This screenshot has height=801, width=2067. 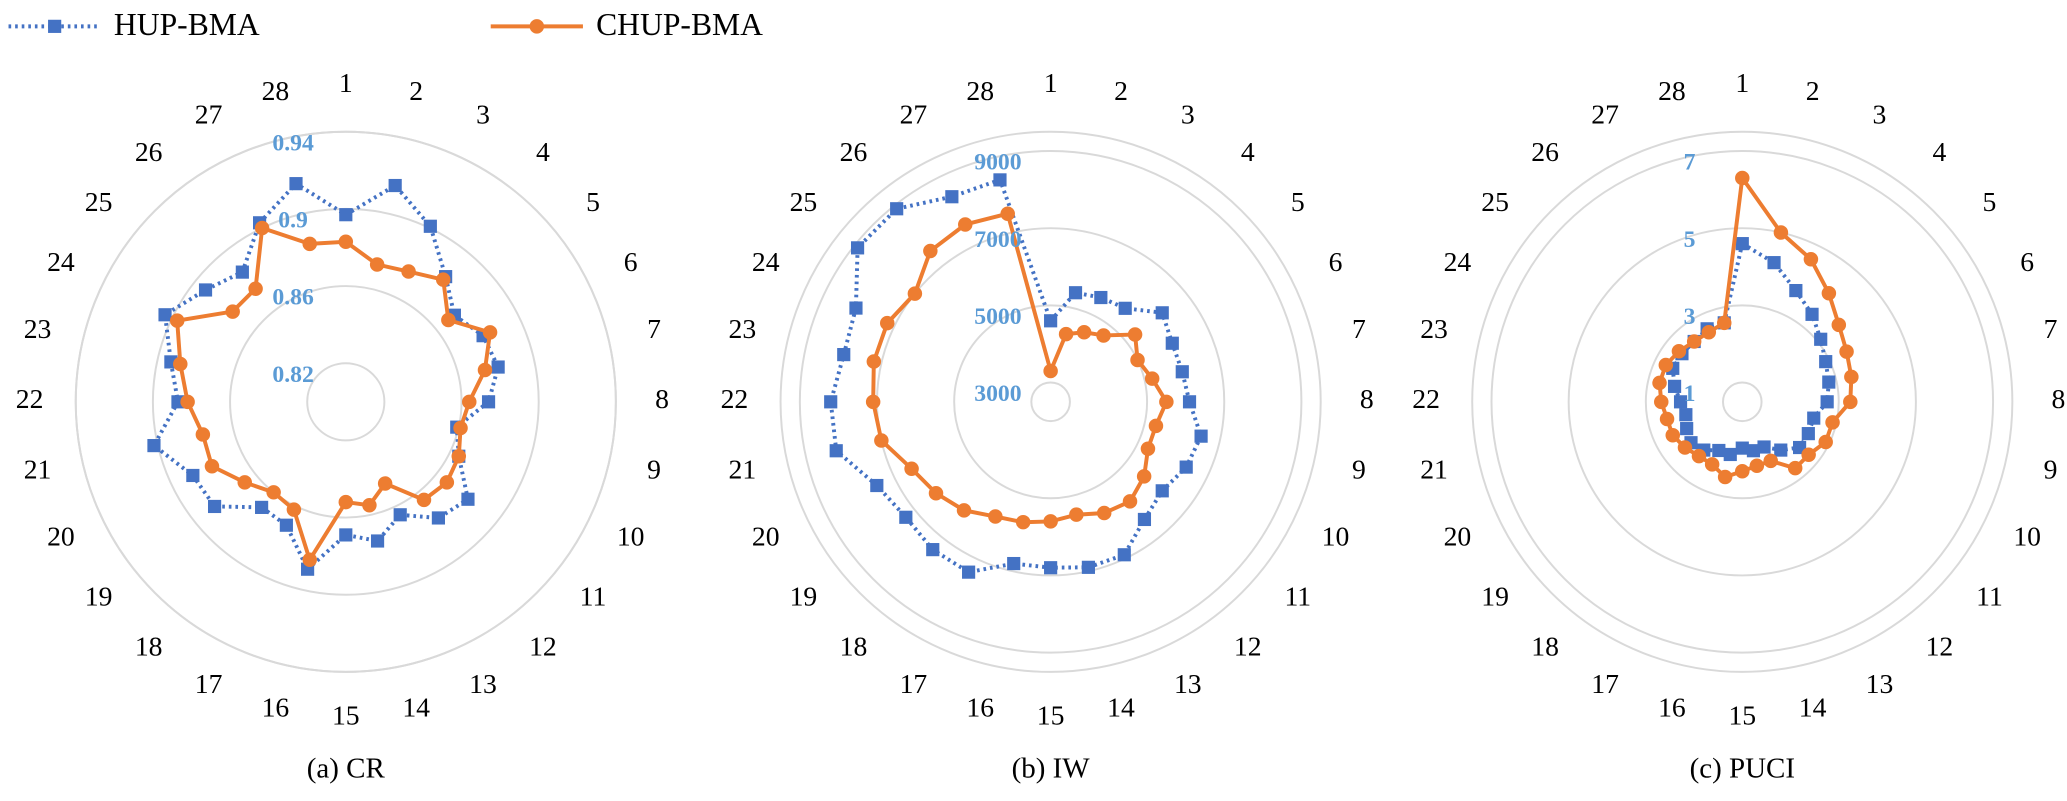 I want to click on category-label: 15, so click(x=1742, y=714).